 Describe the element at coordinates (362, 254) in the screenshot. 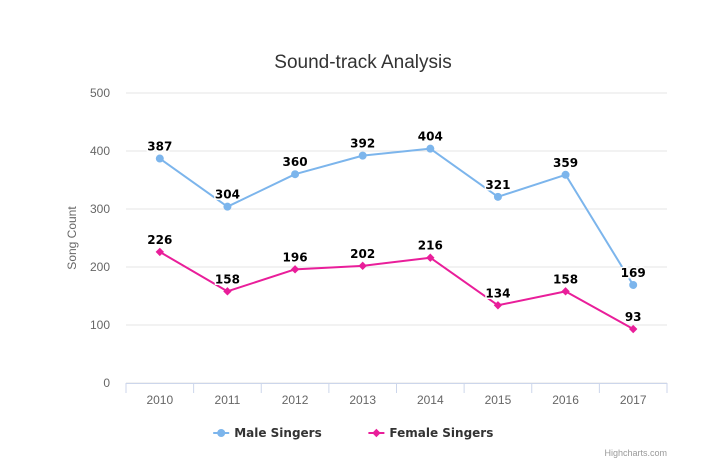

I see `female-singers-data-label: 202` at that location.